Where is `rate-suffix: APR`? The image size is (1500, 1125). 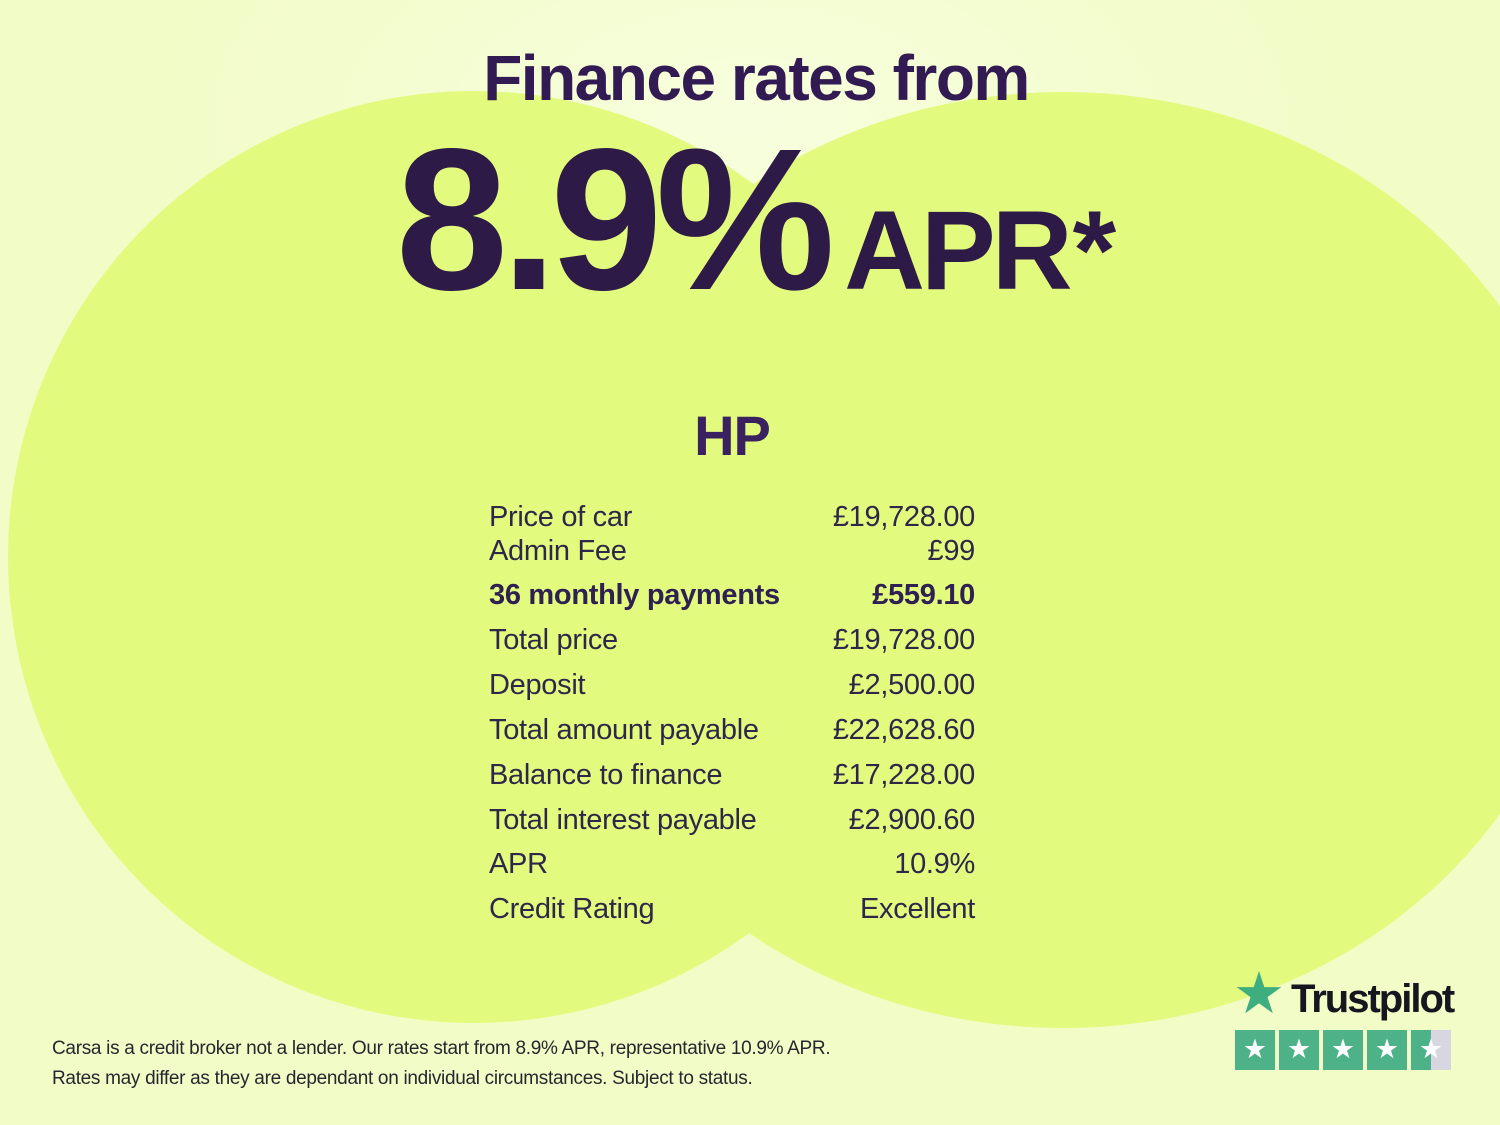
rate-suffix: APR is located at coordinates (958, 250).